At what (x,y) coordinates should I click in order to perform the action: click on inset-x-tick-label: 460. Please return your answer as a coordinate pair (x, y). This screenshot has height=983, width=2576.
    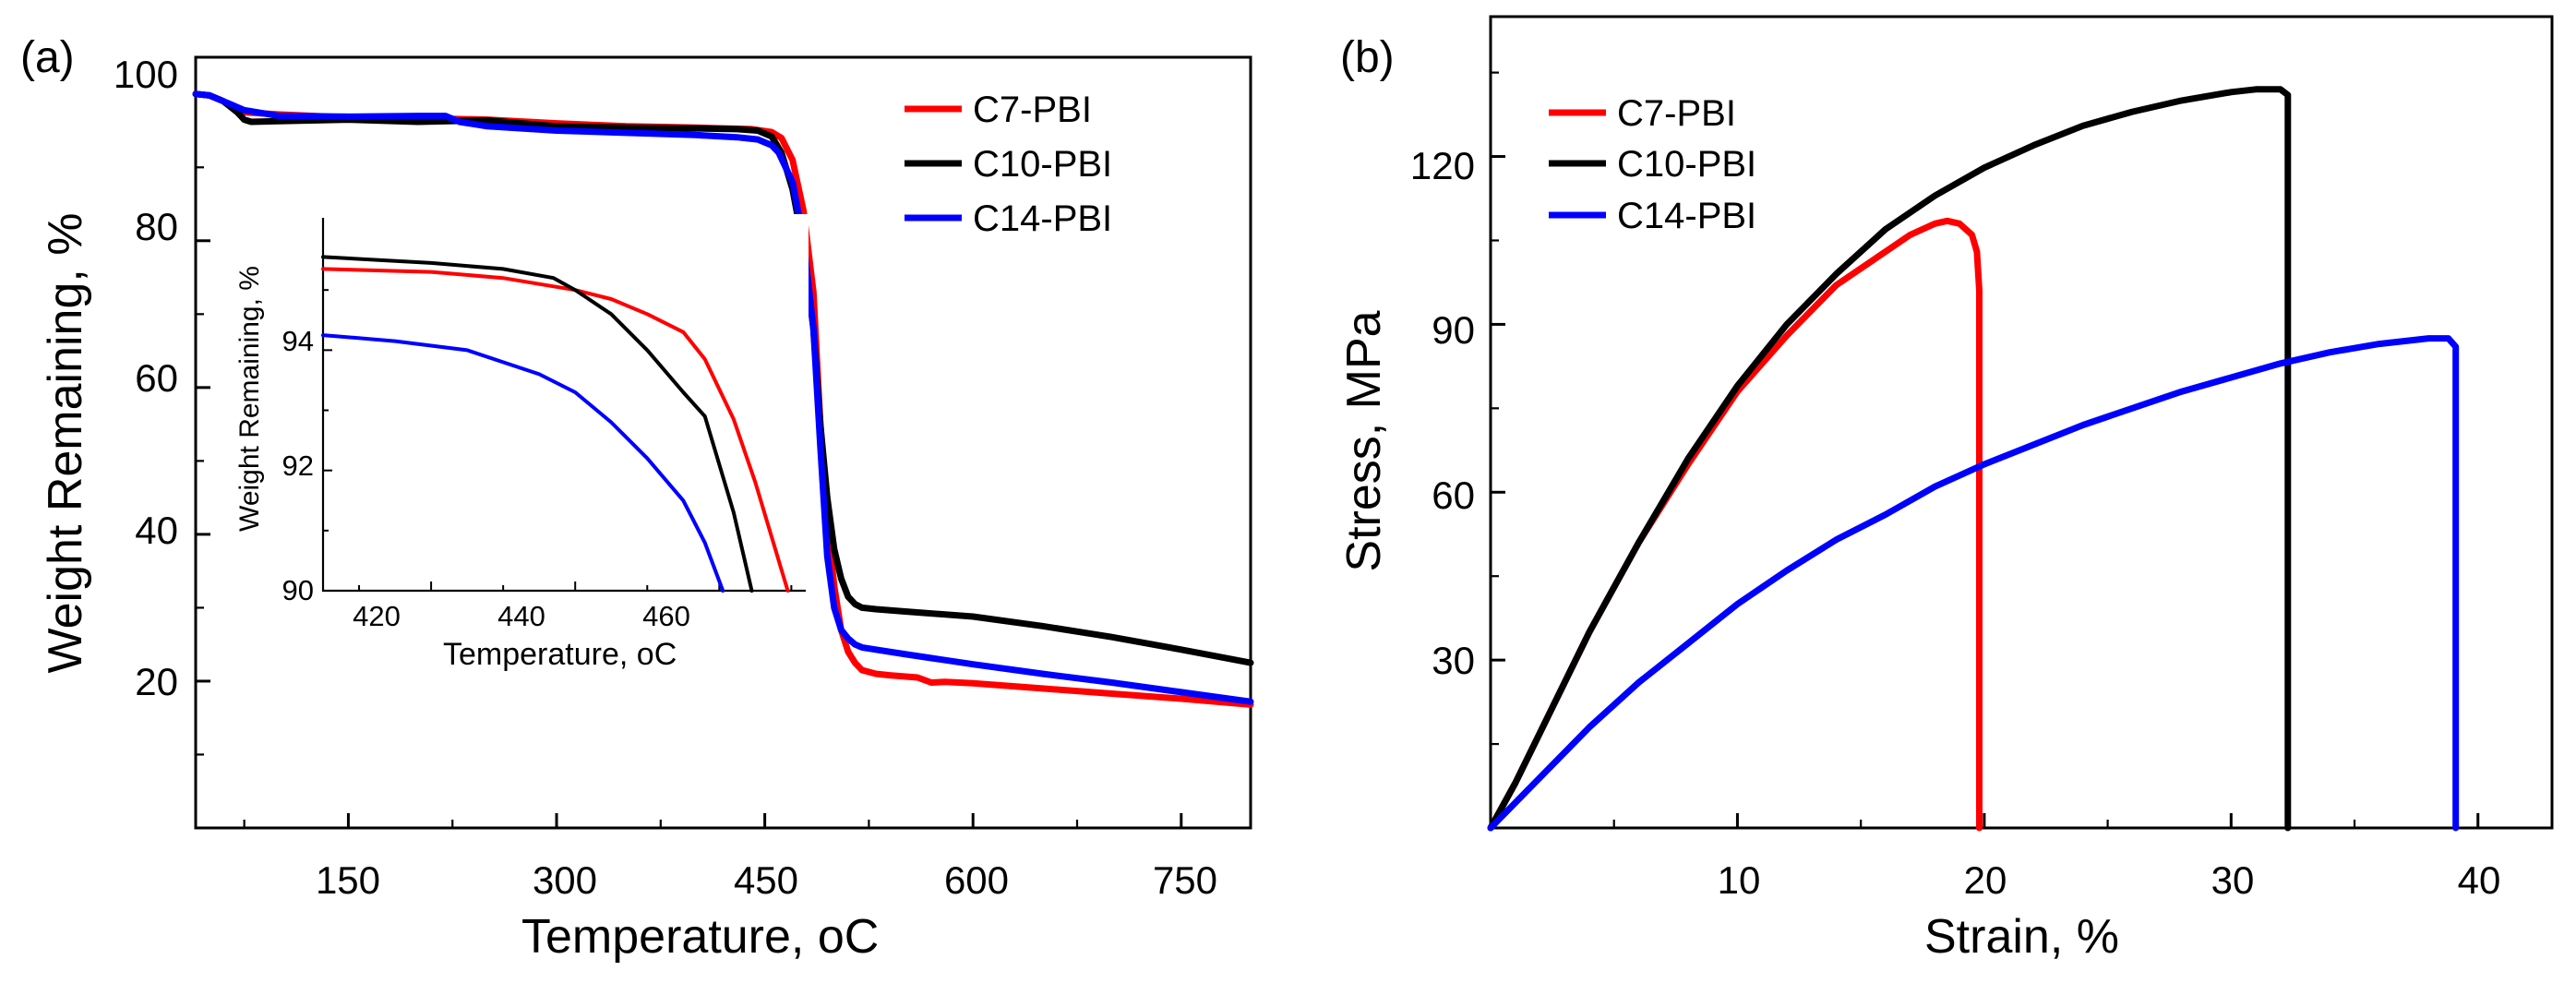
    Looking at the image, I should click on (666, 616).